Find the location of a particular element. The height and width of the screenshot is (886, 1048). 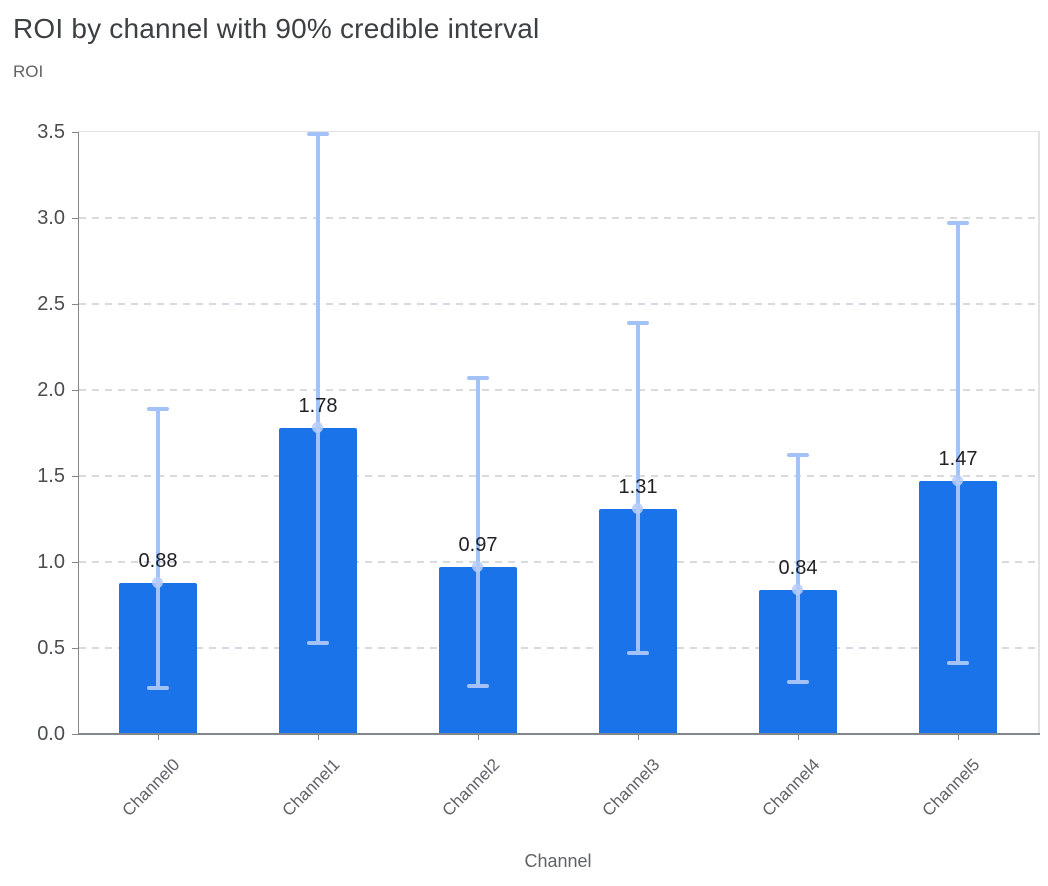

gridline-2.0 is located at coordinates (558, 390).